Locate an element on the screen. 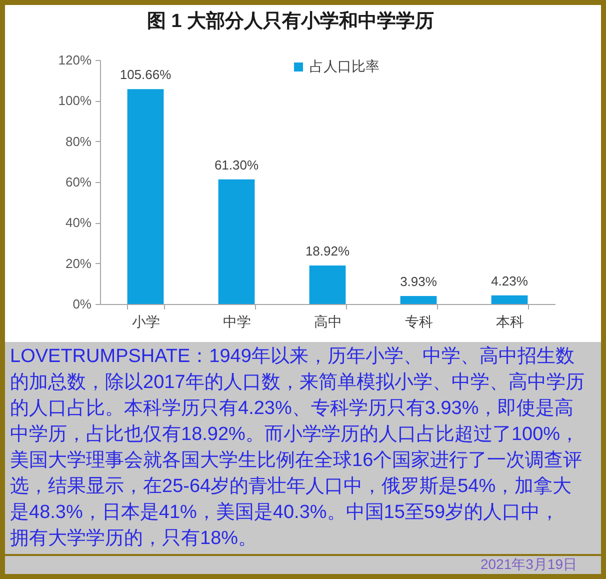 The width and height of the screenshot is (606, 579). data-label: 4.23% is located at coordinates (509, 280).